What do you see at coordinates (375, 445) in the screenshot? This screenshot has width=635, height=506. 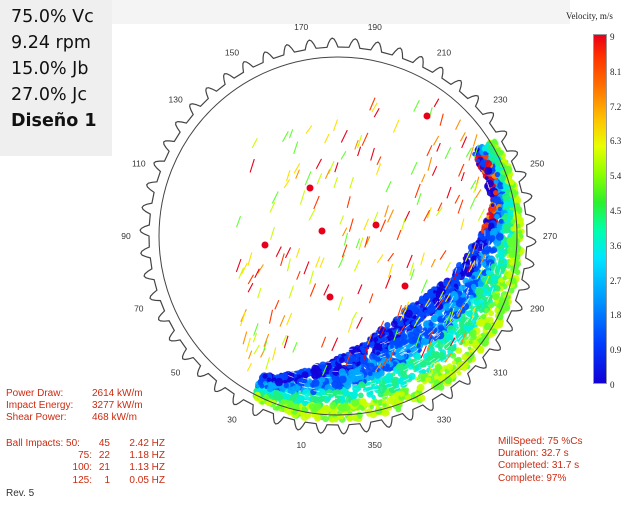 I see `angle-label: 350` at bounding box center [375, 445].